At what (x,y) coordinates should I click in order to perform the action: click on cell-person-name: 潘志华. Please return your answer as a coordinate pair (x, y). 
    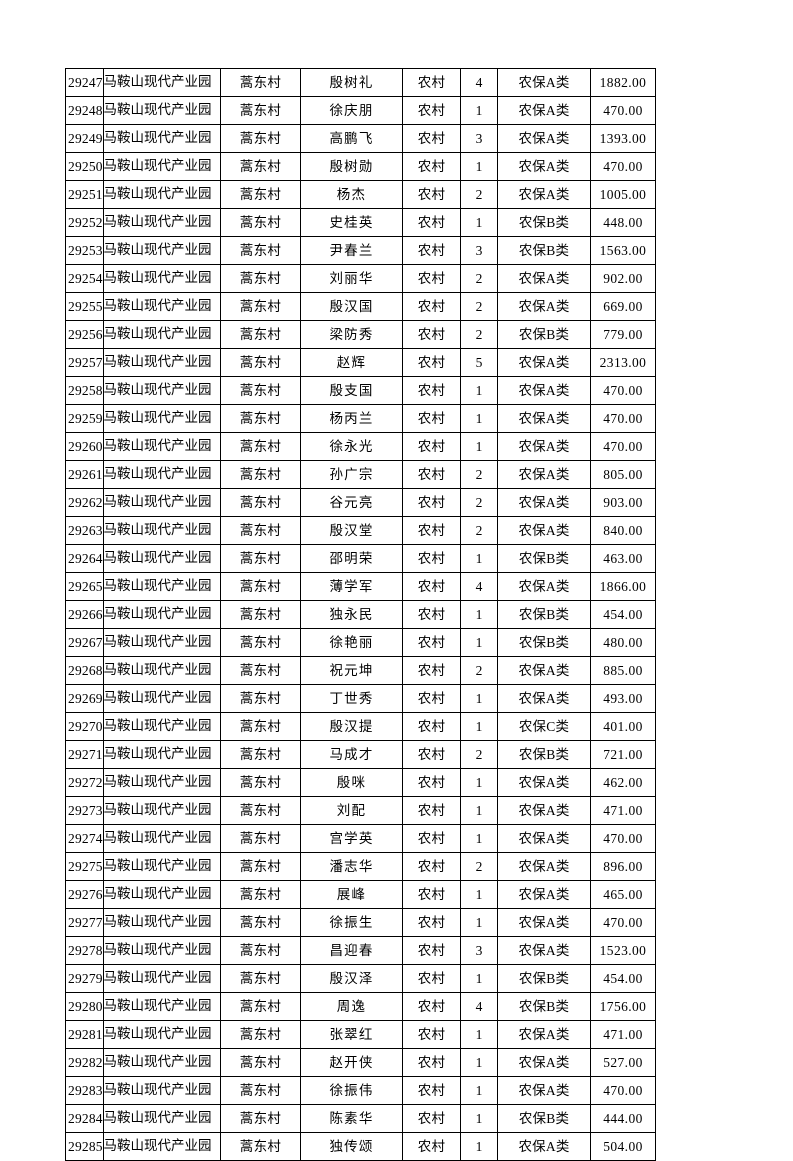
    Looking at the image, I should click on (351, 866).